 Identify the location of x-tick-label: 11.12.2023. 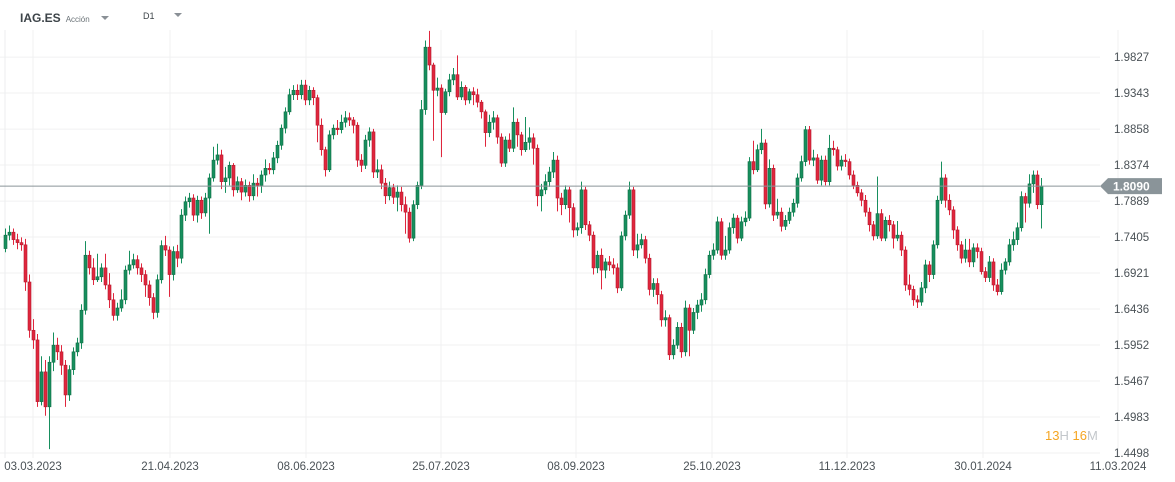
(847, 467).